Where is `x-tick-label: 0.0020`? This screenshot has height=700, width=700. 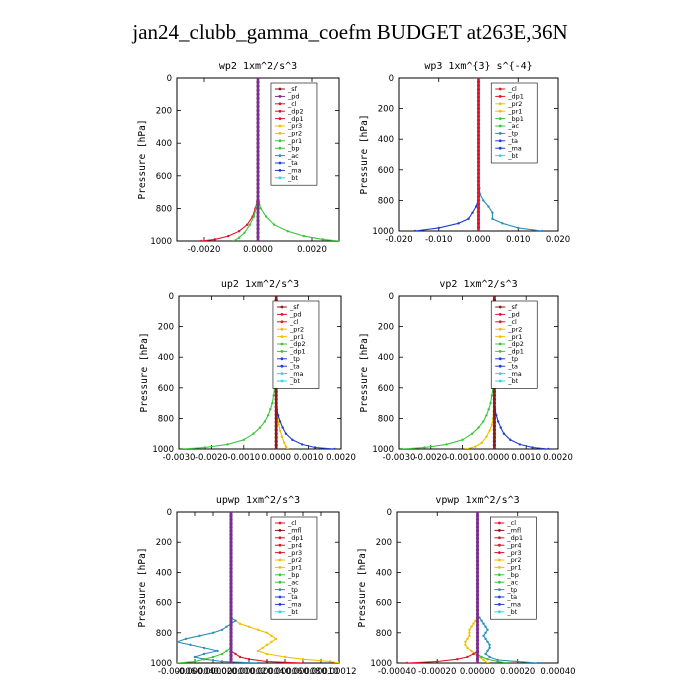
x-tick-label: 0.0020 is located at coordinates (312, 250).